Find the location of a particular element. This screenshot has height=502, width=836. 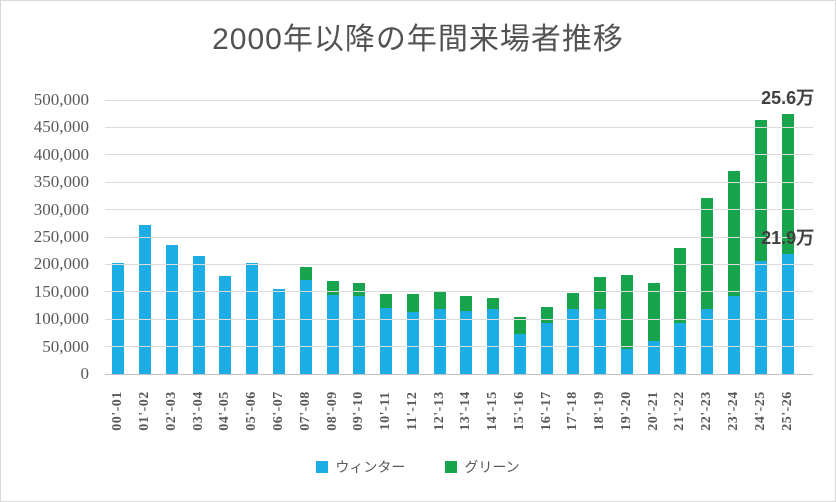

y-tick-label: 450,000 is located at coordinates (61, 127).